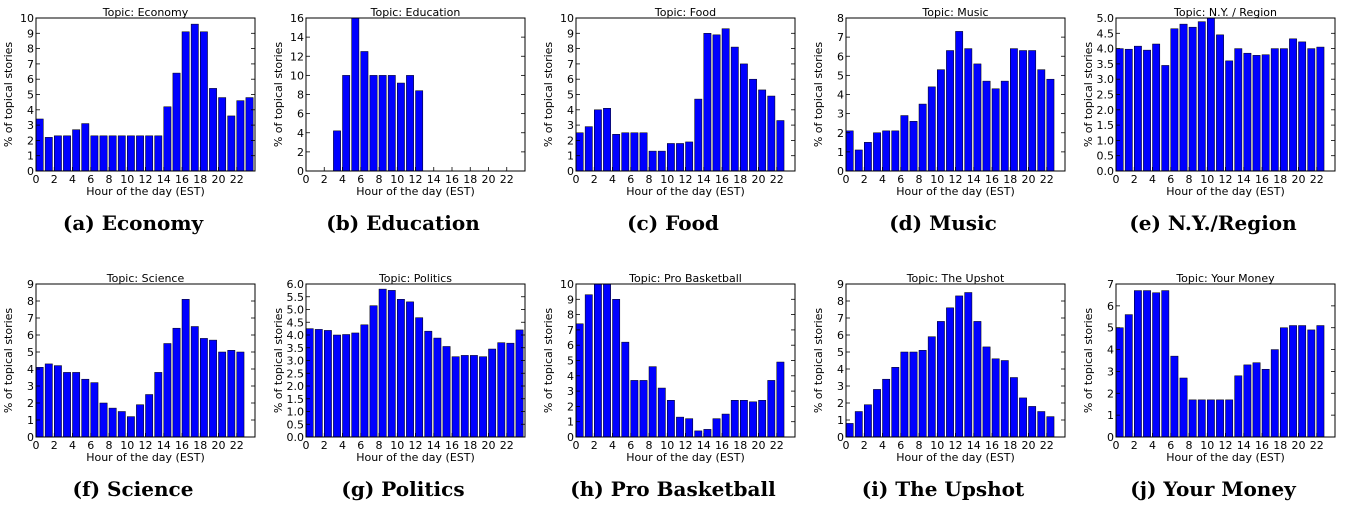  Describe the element at coordinates (296, 424) in the screenshot. I see `y-tick-label: 0.5` at that location.